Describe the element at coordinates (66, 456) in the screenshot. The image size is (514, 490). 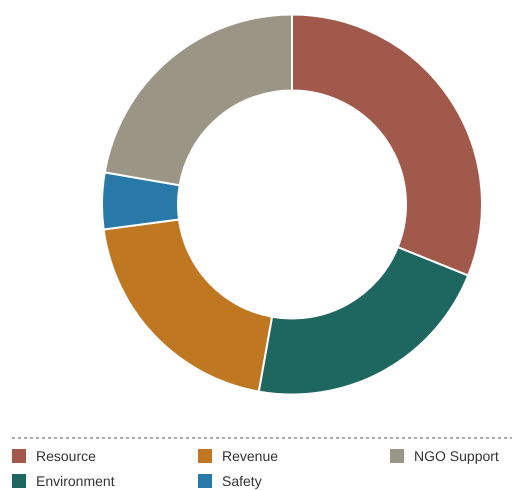
I see `legend-label: Resource` at that location.